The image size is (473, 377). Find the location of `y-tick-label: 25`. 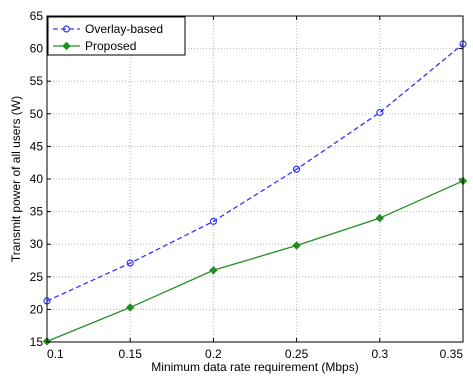

y-tick-label: 25 is located at coordinates (37, 277).